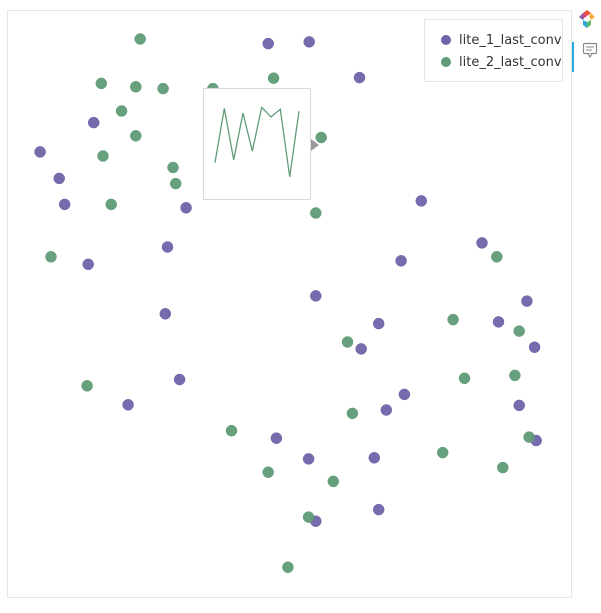 The width and height of the screenshot is (601, 613). I want to click on legend-label-lite-2: lite_2_last_conv, so click(510, 62).